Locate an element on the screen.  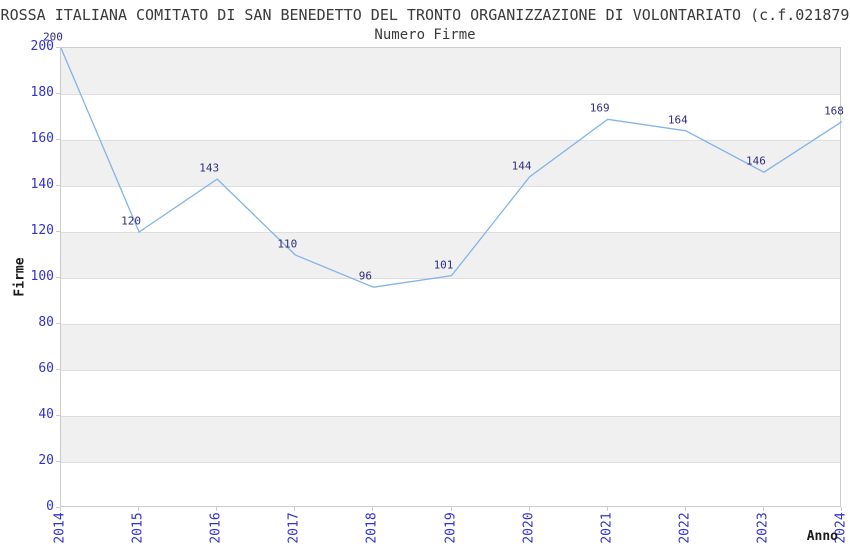
x-tick-label: 2015 is located at coordinates (138, 528).